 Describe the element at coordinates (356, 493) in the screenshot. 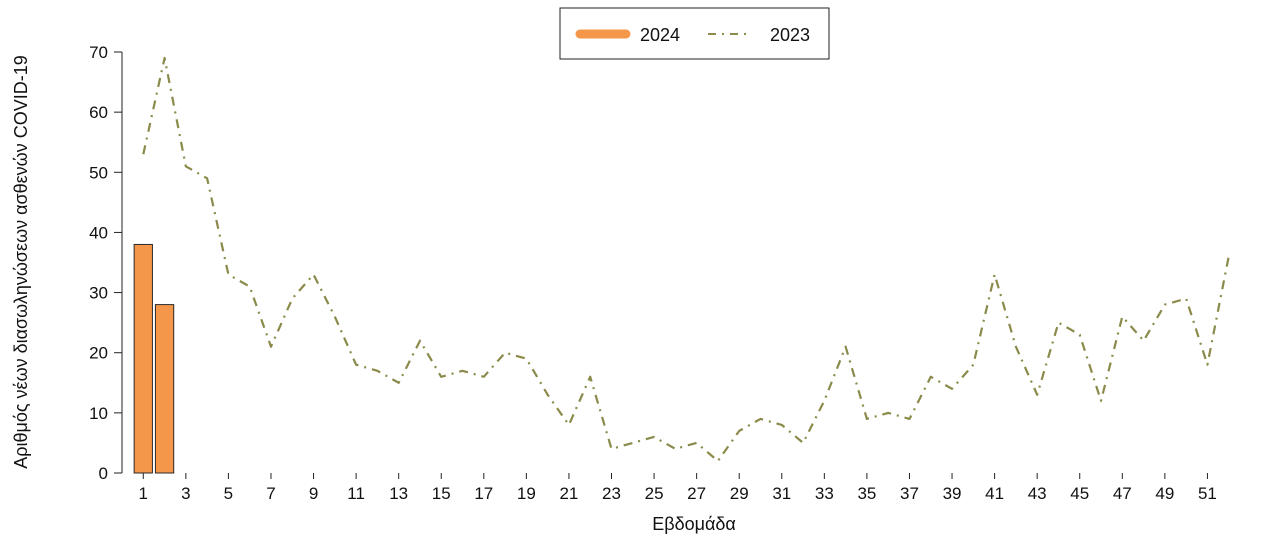

I see `x-tick-label: 11` at that location.